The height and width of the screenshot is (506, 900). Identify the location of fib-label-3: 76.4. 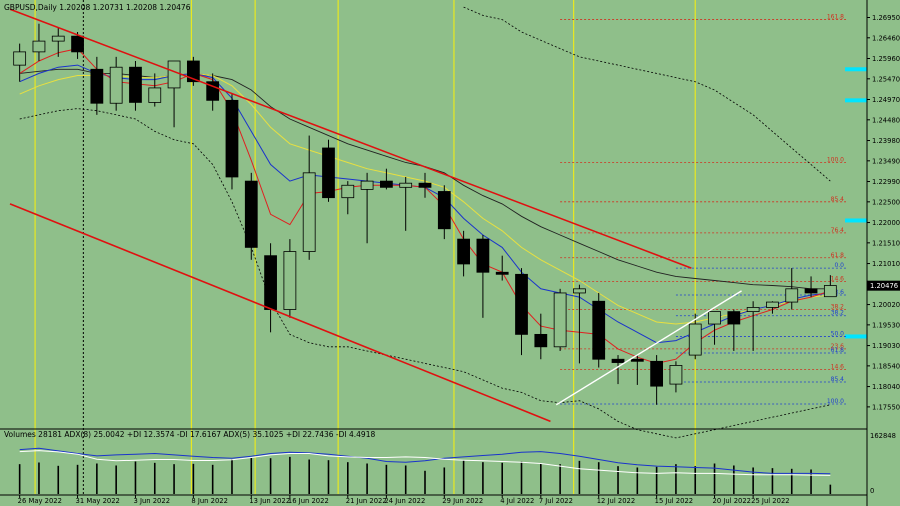
(838, 230).